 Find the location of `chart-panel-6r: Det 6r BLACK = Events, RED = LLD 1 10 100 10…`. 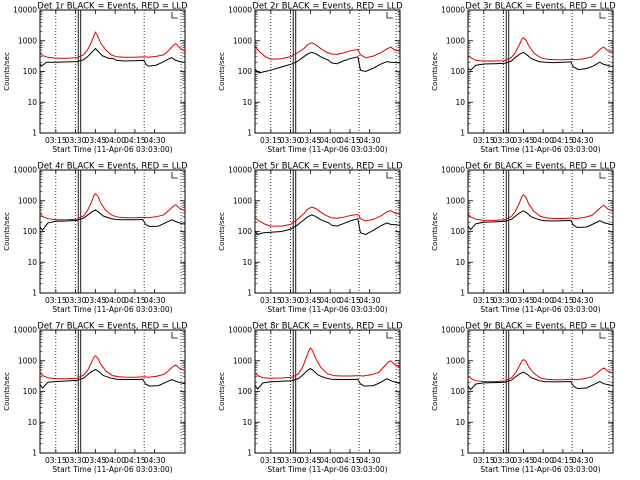

chart-panel-6r: Det 6r BLACK = Events, RED = LLD 1 10 100 10… is located at coordinates (523, 238).